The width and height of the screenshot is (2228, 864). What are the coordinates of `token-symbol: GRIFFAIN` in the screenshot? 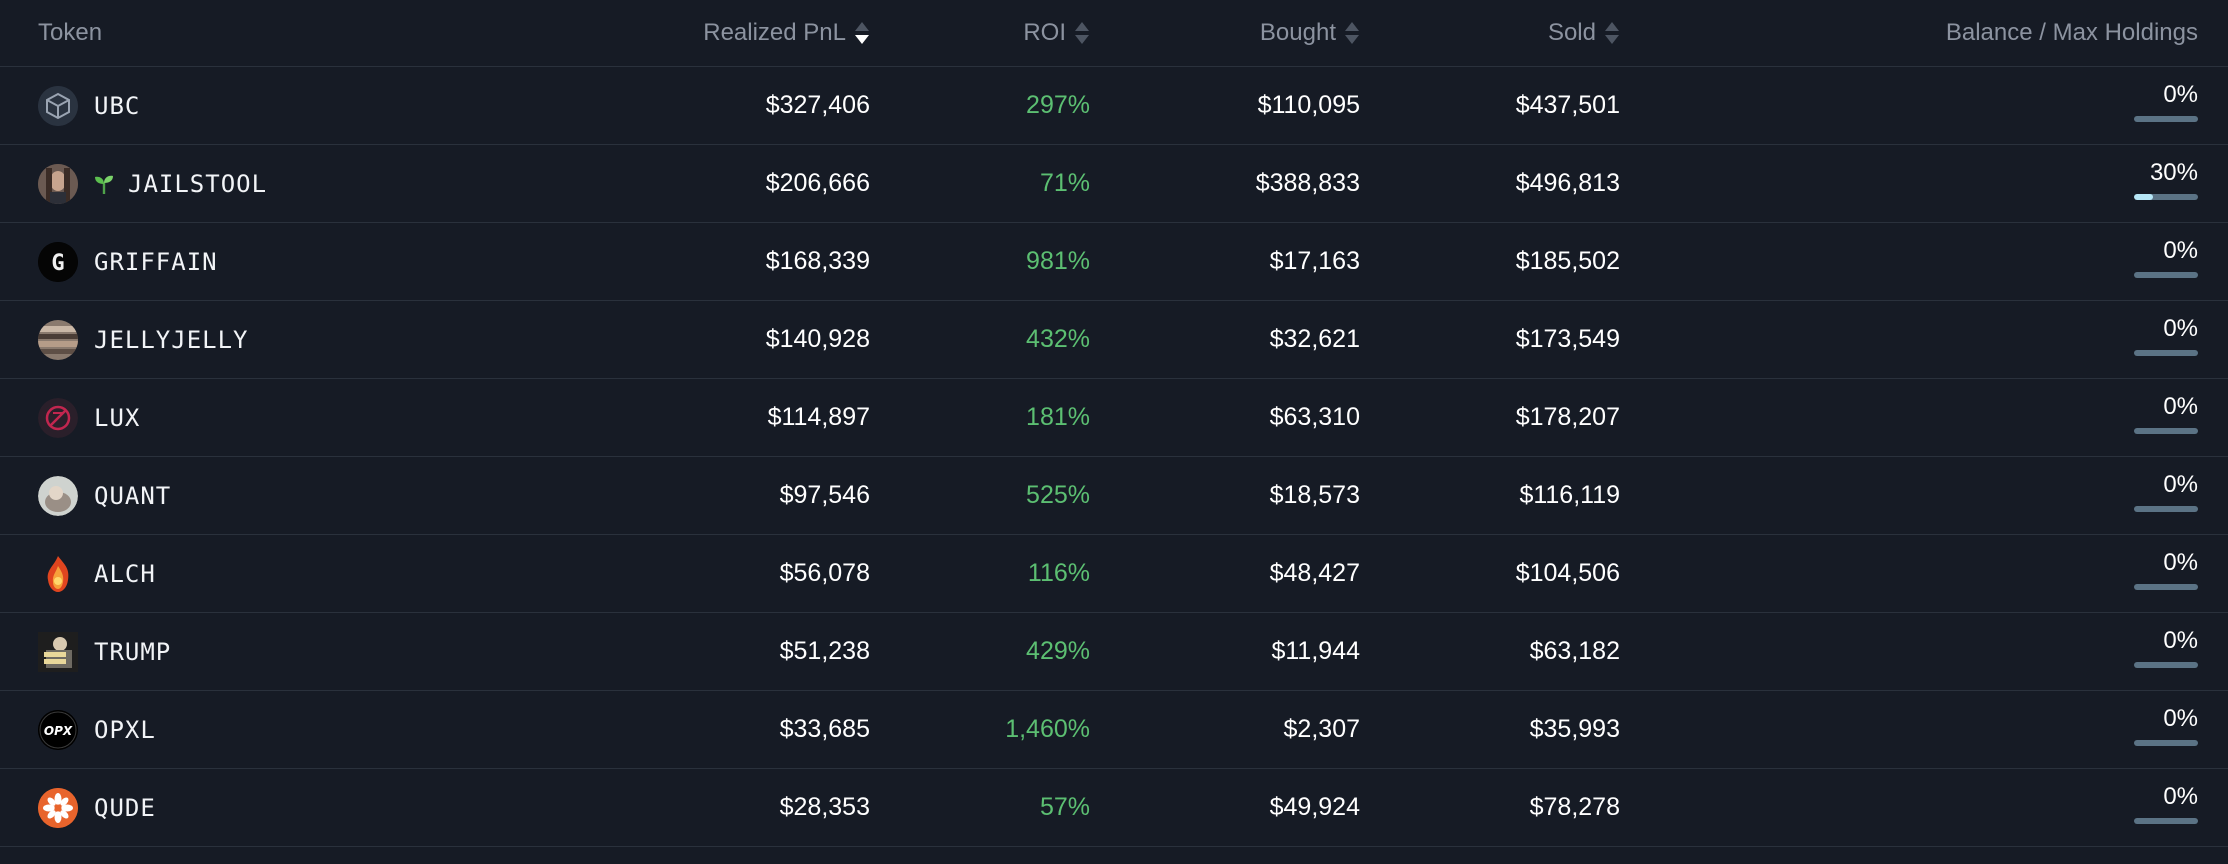 It's located at (156, 261).